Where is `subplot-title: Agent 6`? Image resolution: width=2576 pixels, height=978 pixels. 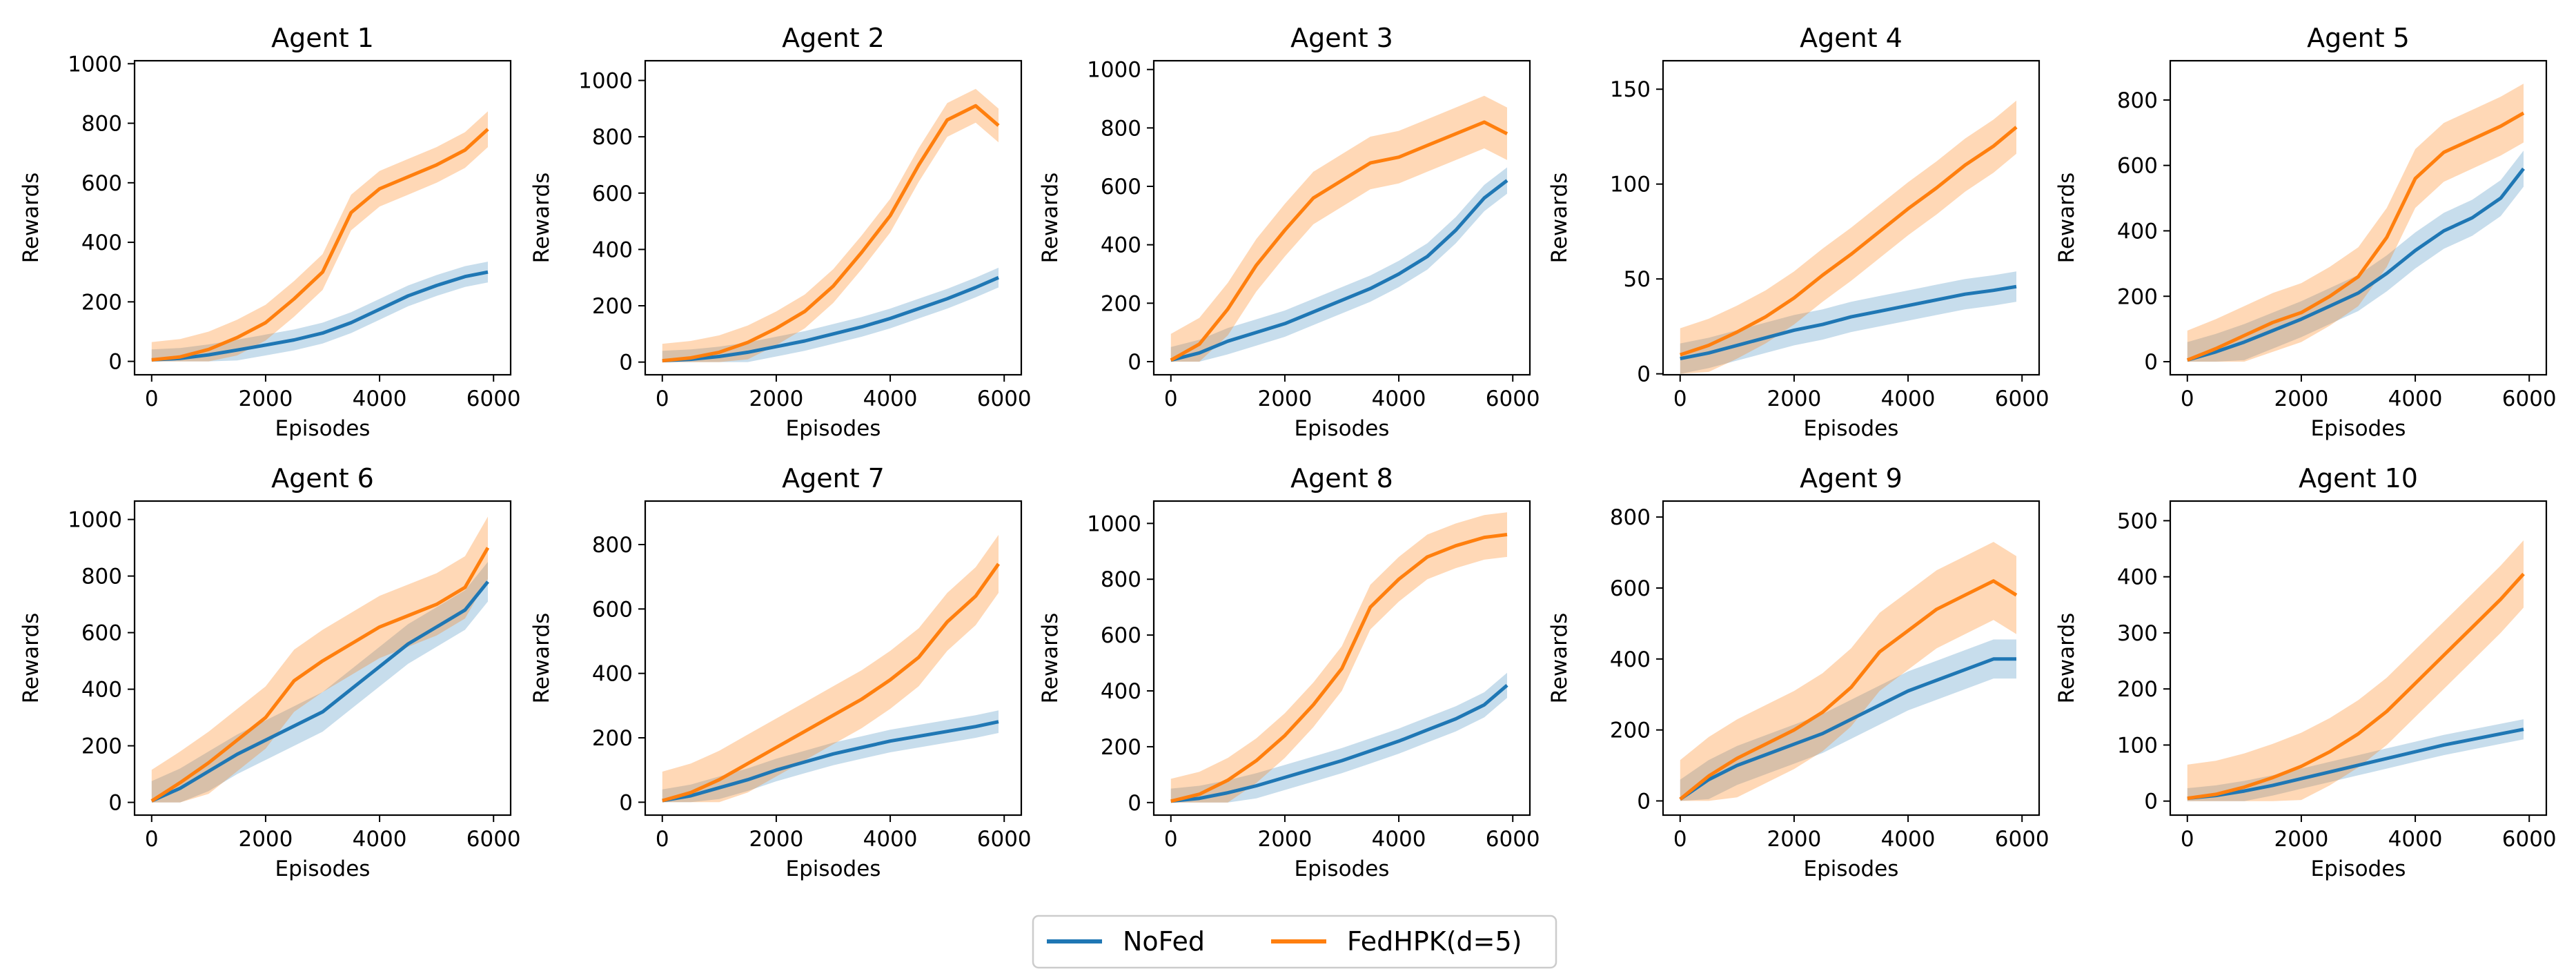
subplot-title: Agent 6 is located at coordinates (322, 478).